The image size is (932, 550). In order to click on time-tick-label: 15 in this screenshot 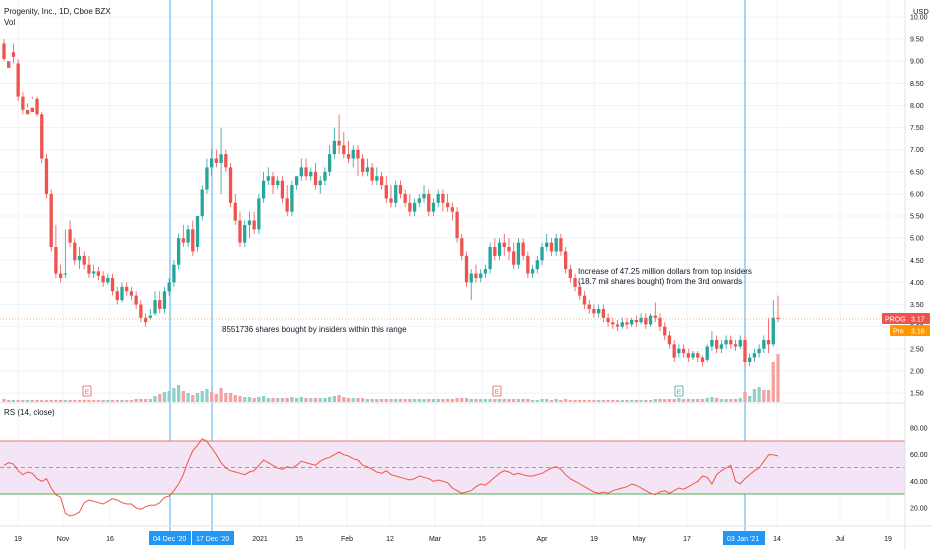, I will do `click(299, 539)`.